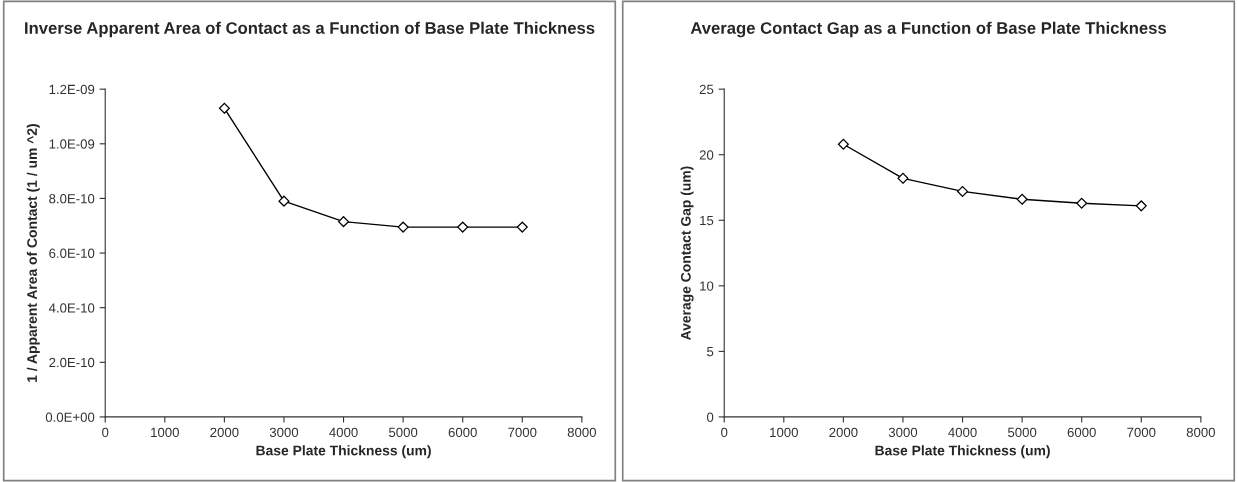 The height and width of the screenshot is (482, 1238). Describe the element at coordinates (72, 144) in the screenshot. I see `y-tick-label: 1.0E-09` at that location.